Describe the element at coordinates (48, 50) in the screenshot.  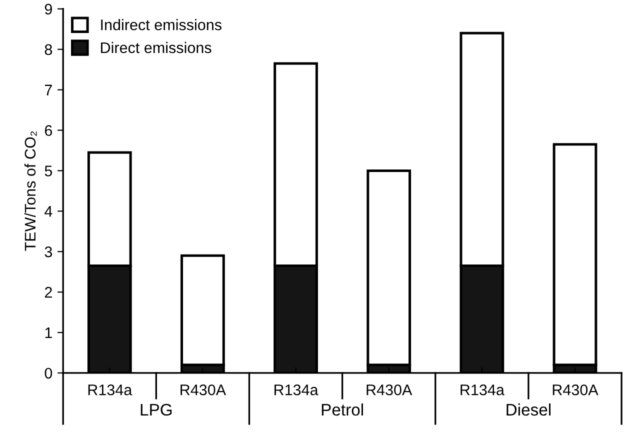
I see `y-tick-label: 8` at that location.